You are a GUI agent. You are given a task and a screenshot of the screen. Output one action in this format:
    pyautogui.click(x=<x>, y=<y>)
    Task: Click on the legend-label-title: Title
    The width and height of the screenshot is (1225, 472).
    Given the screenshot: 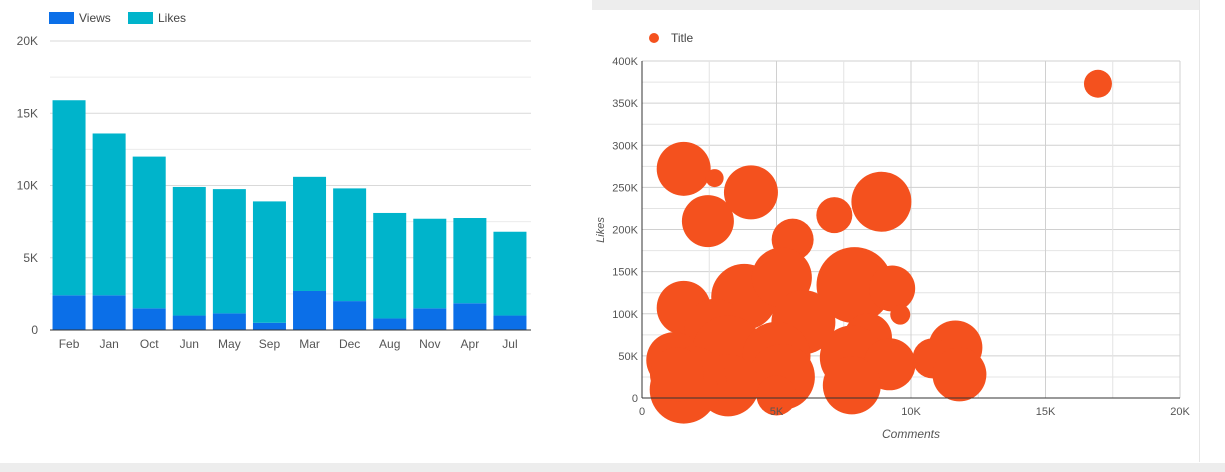 What is the action you would take?
    pyautogui.click(x=682, y=38)
    